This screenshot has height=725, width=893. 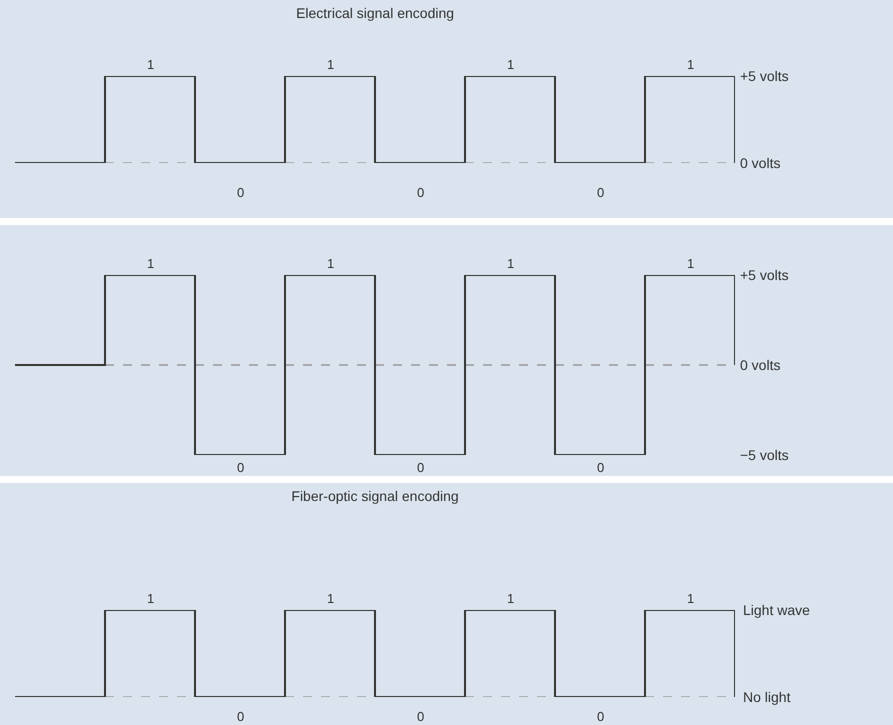 I want to click on y-tick-label: −5 volts, so click(x=764, y=454).